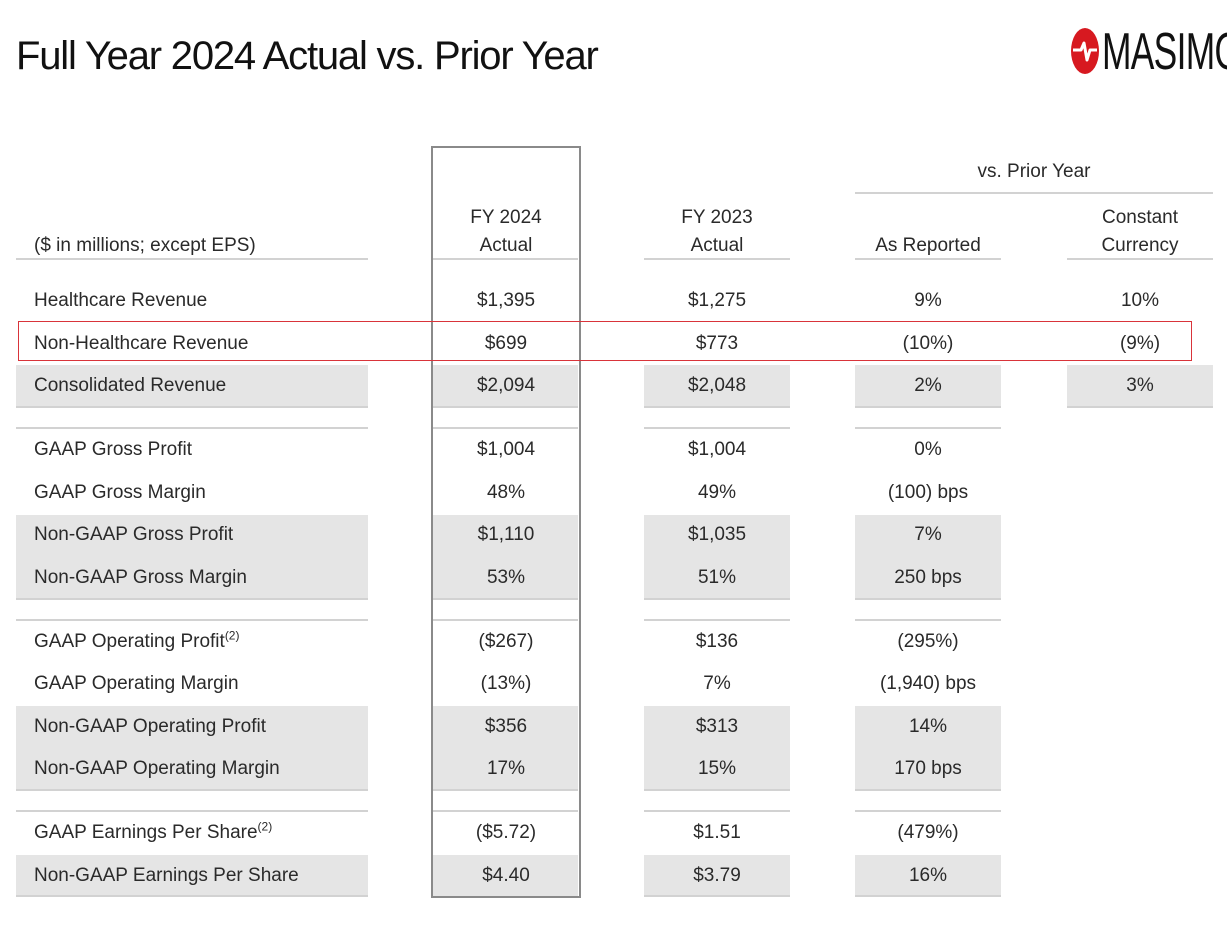 The height and width of the screenshot is (945, 1227). I want to click on fy2024-value: ($267), so click(506, 641).